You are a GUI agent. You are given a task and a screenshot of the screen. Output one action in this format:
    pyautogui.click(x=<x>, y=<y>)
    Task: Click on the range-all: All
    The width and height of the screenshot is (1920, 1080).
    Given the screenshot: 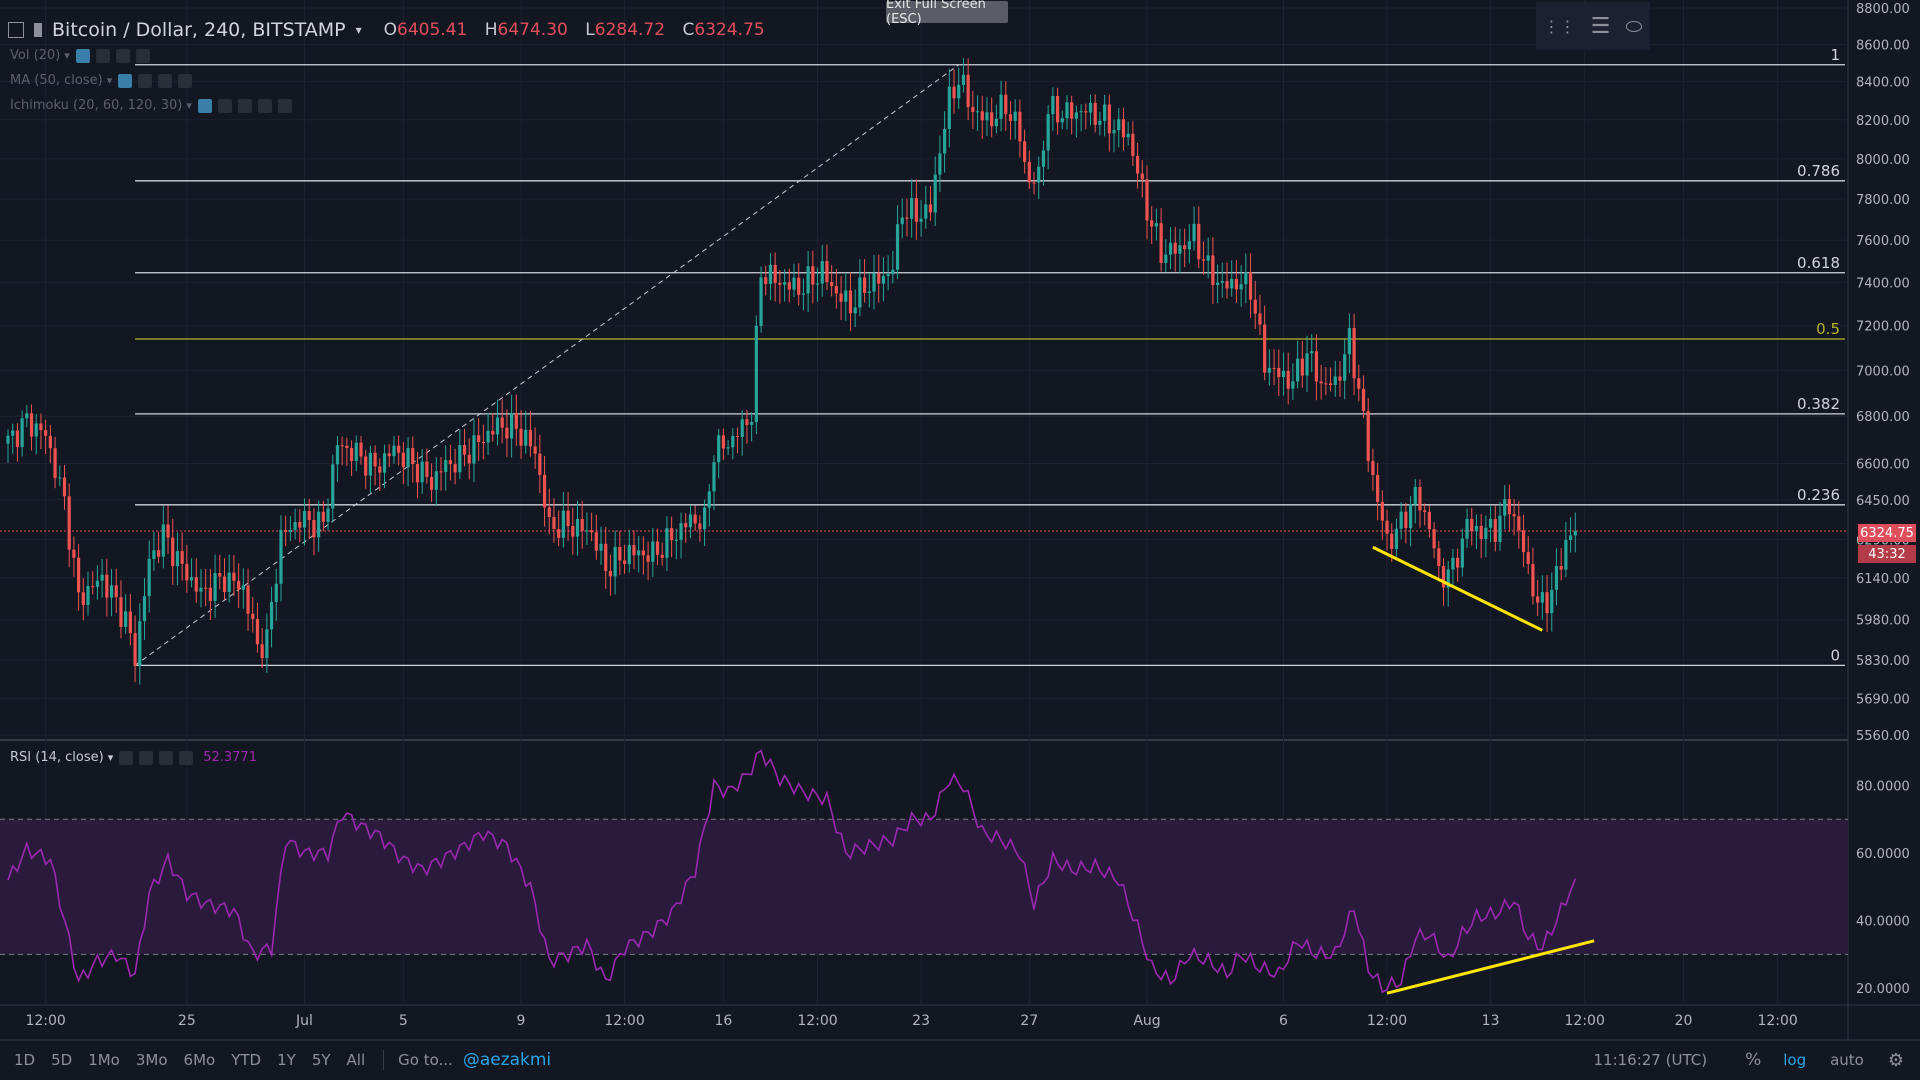 What is the action you would take?
    pyautogui.click(x=356, y=1060)
    